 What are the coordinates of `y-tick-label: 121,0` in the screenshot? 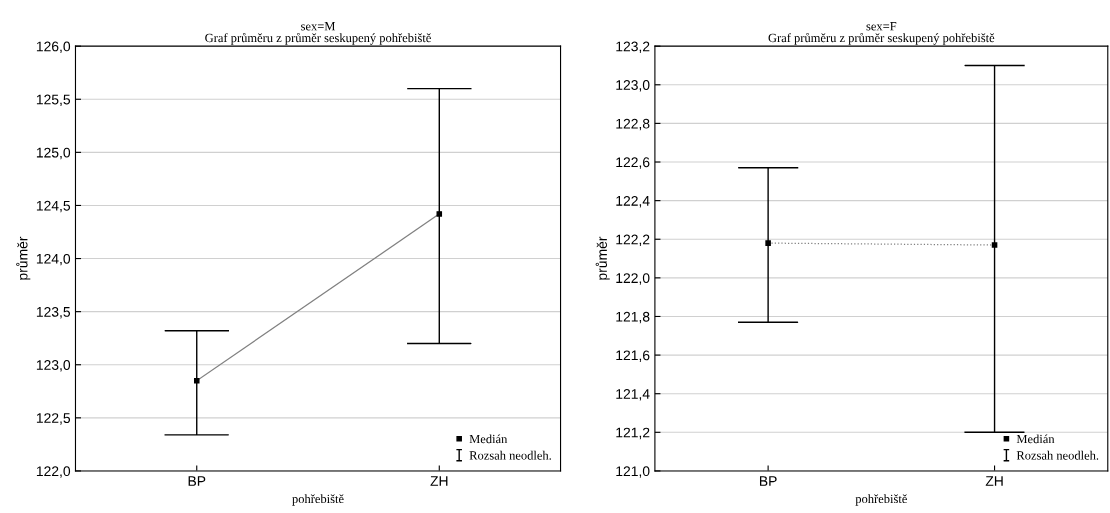 It's located at (633, 472).